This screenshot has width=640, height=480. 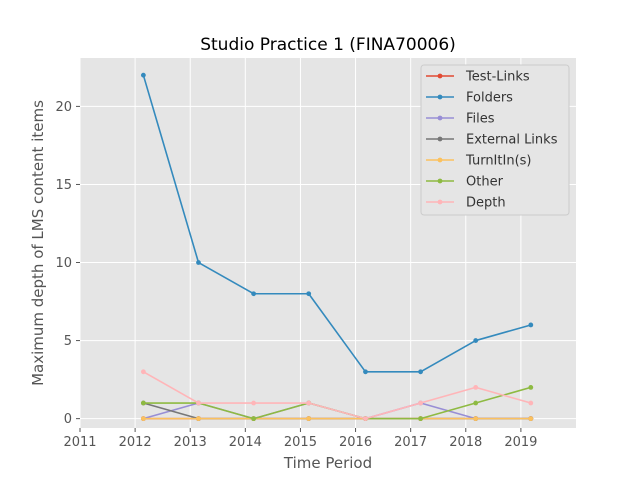 I want to click on legend-item: Other, so click(x=465, y=182).